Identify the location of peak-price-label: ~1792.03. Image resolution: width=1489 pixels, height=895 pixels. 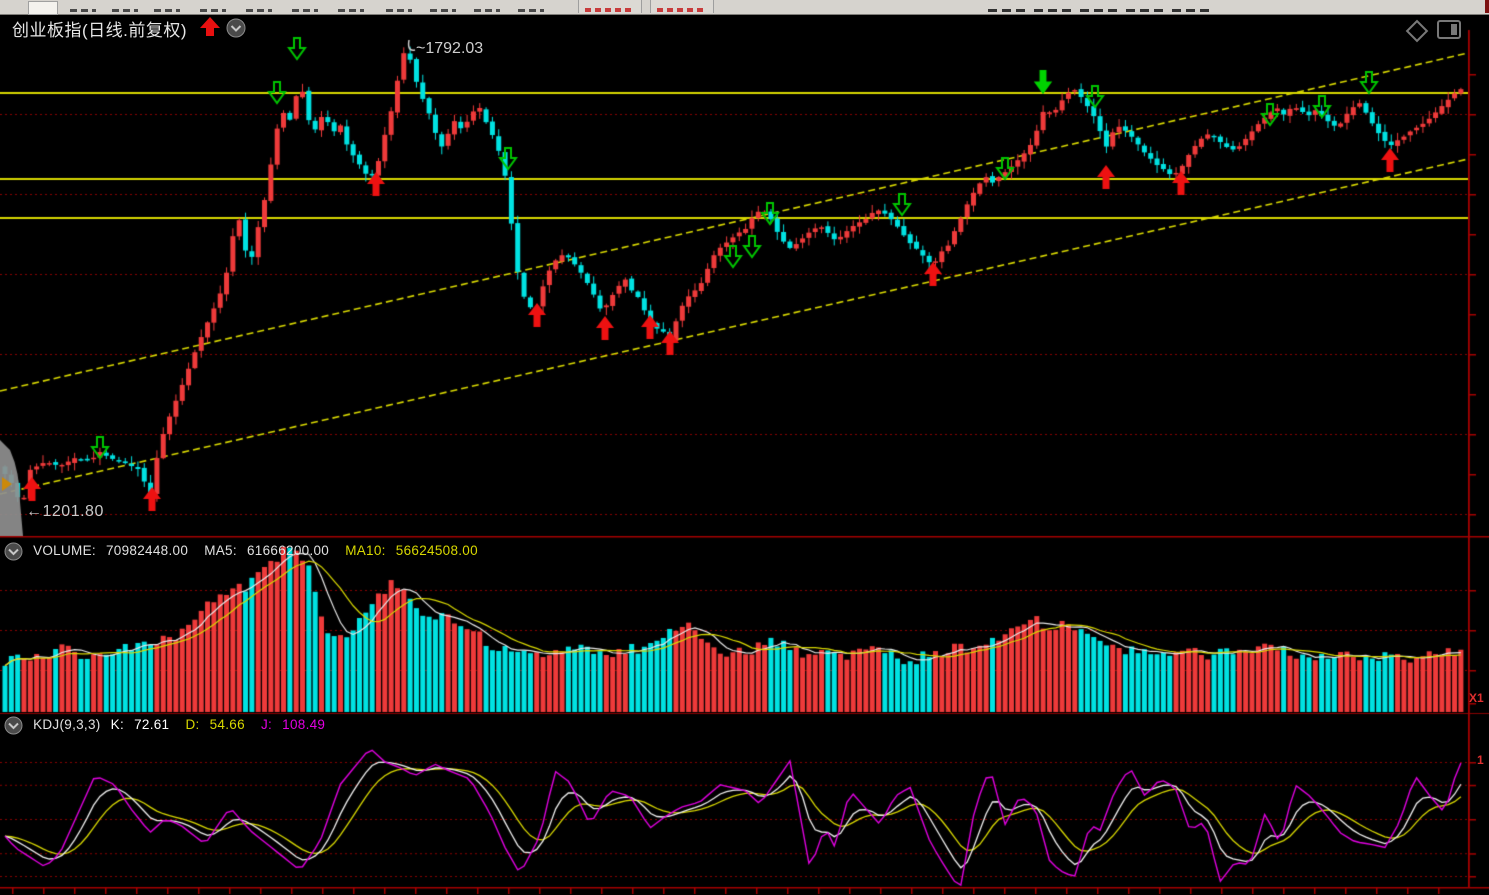
(450, 48).